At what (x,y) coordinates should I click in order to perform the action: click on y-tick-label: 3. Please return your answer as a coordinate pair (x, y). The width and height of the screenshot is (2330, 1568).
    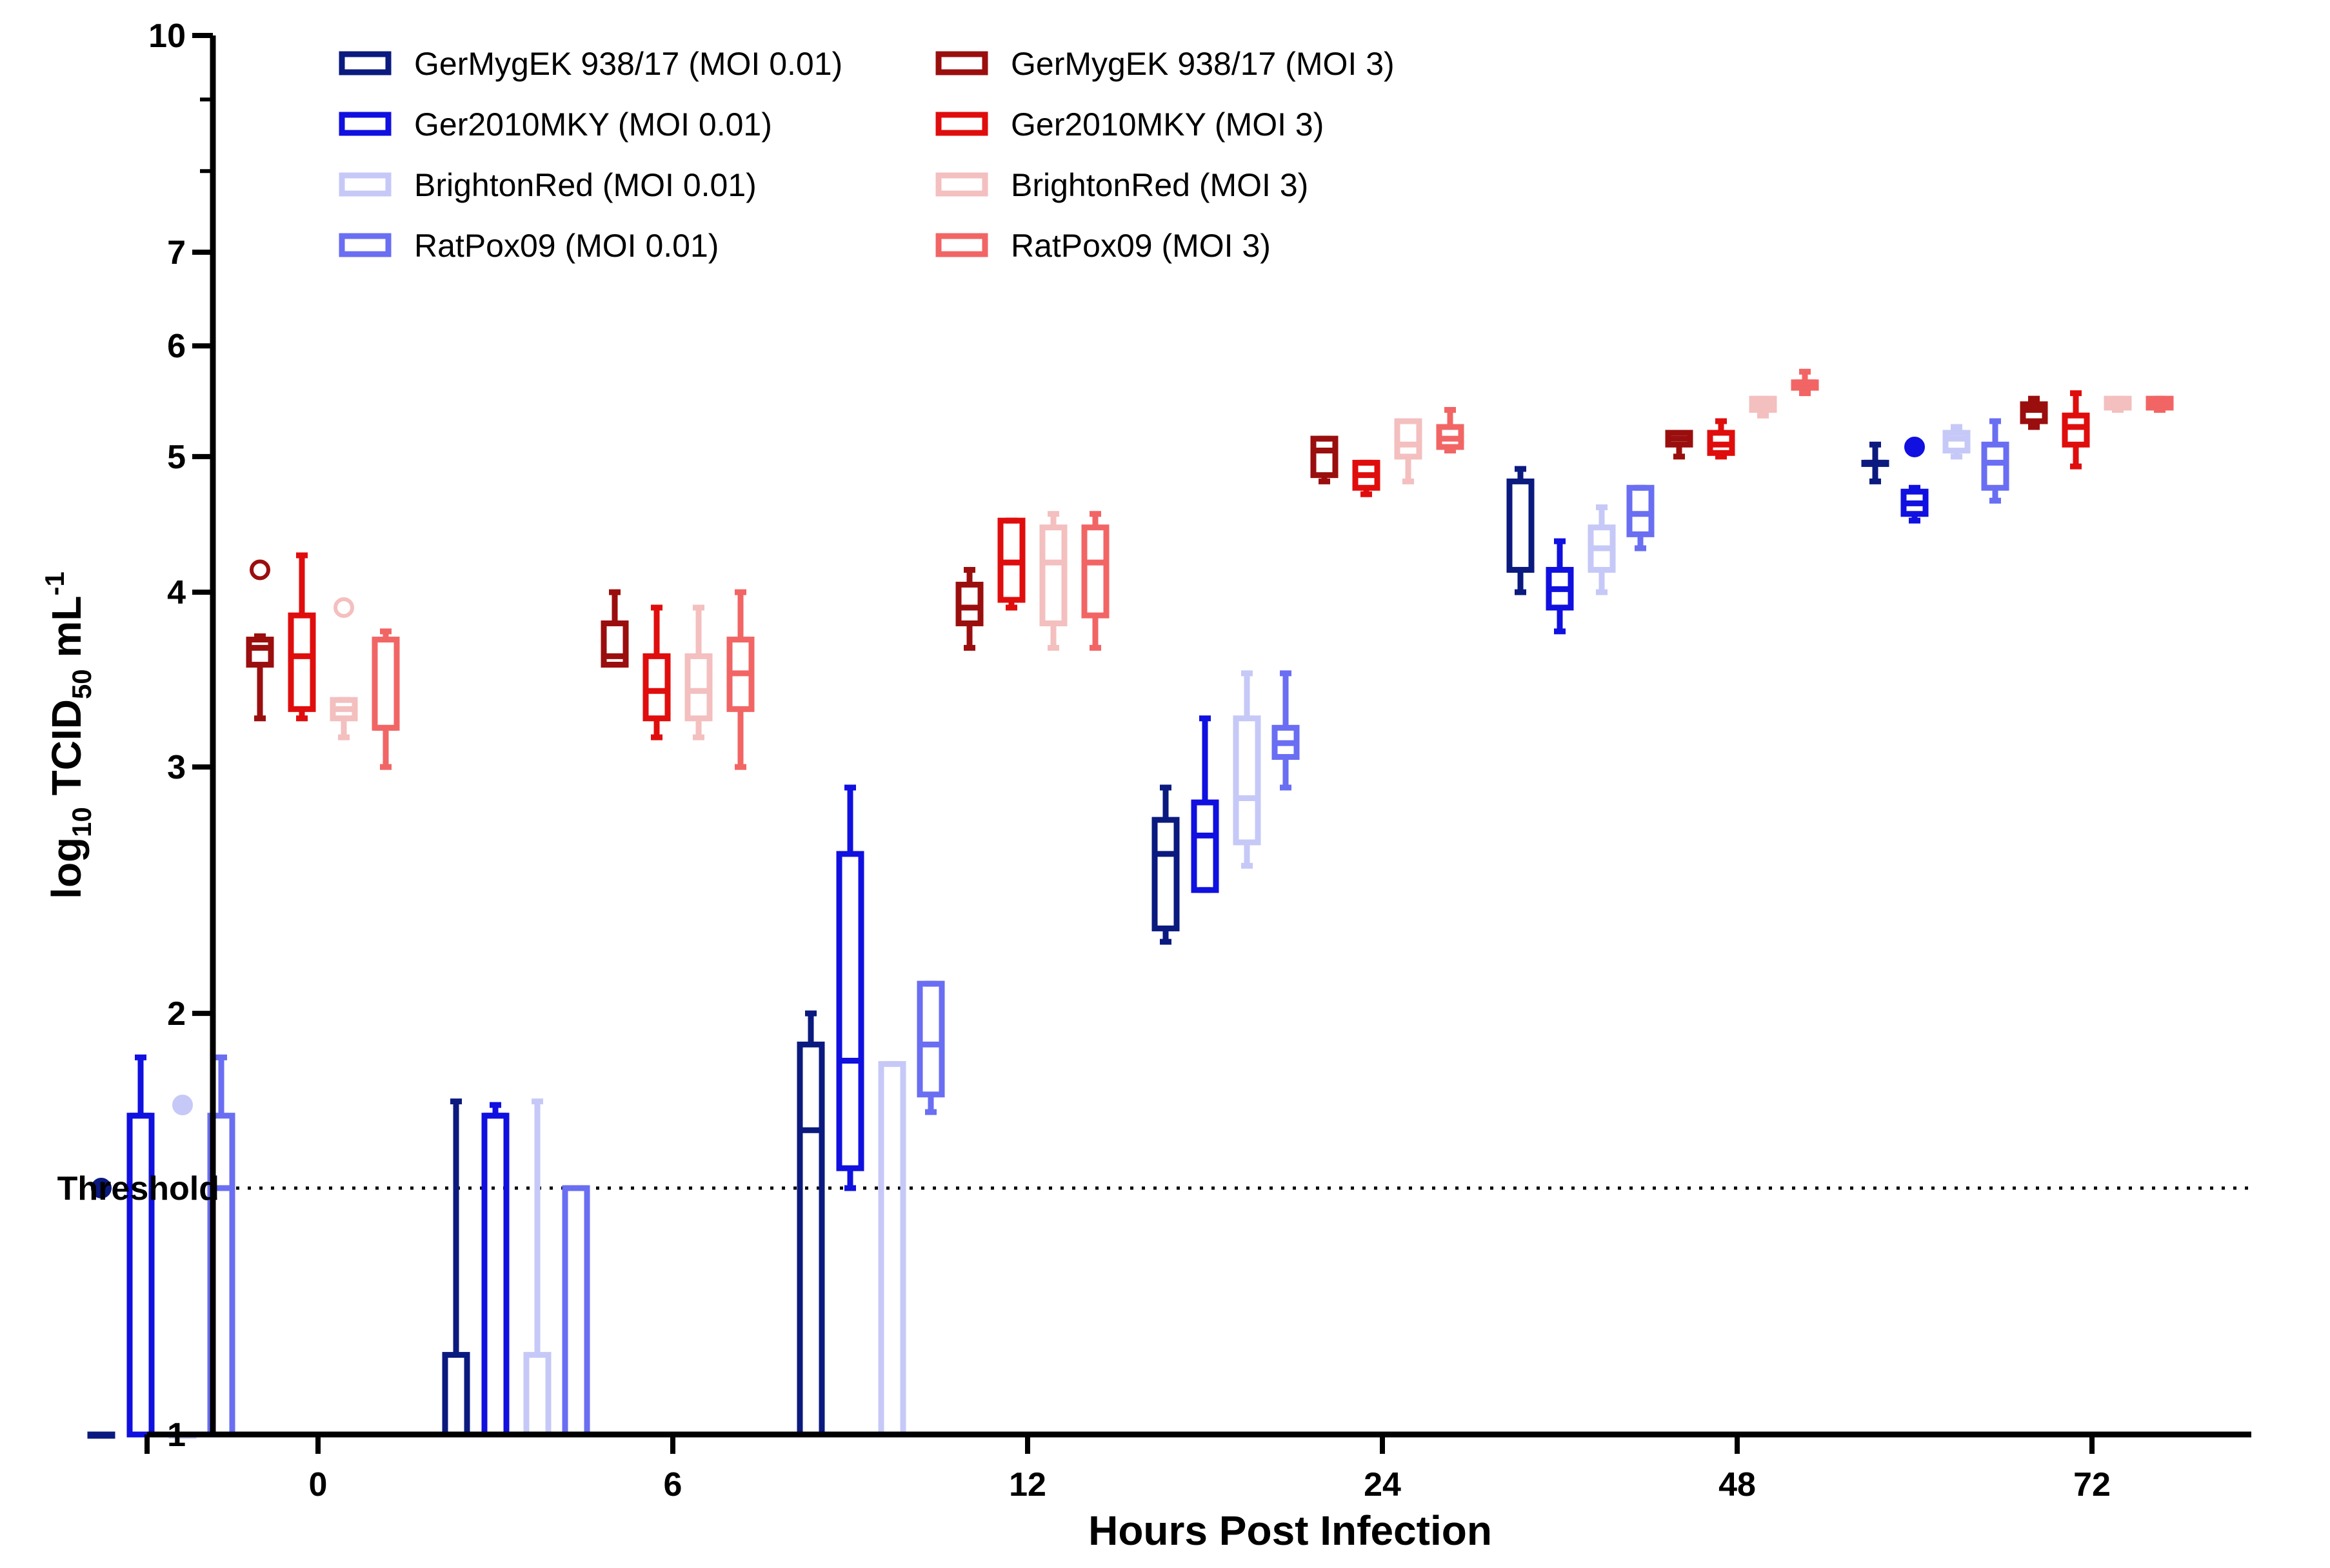
    Looking at the image, I should click on (177, 768).